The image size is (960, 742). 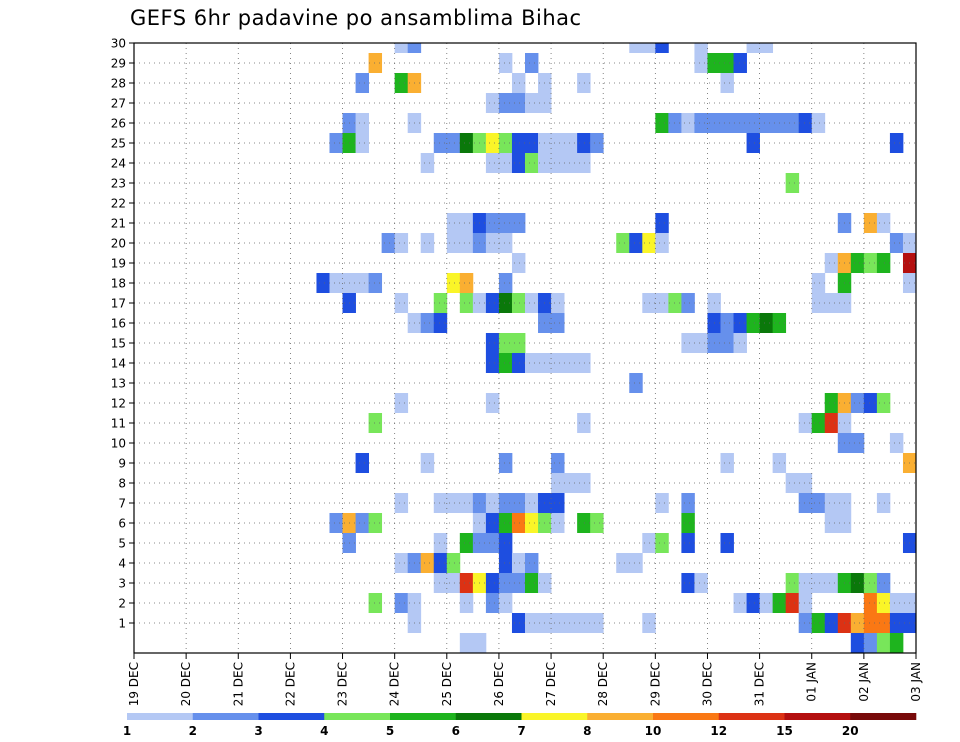 I want to click on y-tick-label: 4, so click(x=122, y=564).